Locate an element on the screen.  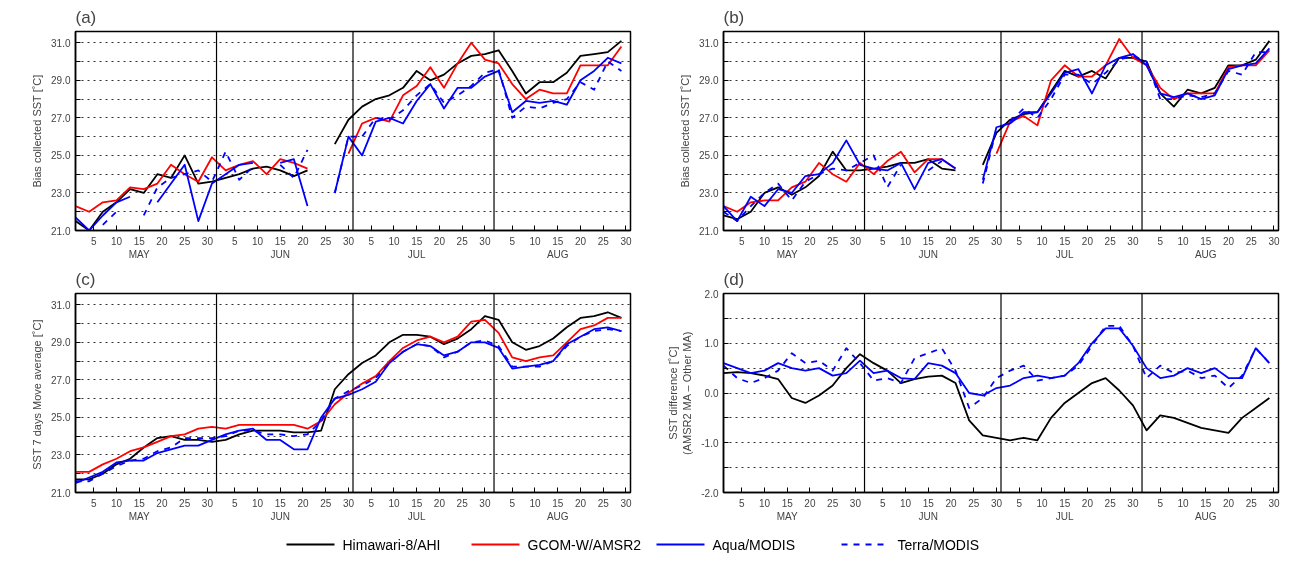
chart-title: (d) is located at coordinates (734, 279).